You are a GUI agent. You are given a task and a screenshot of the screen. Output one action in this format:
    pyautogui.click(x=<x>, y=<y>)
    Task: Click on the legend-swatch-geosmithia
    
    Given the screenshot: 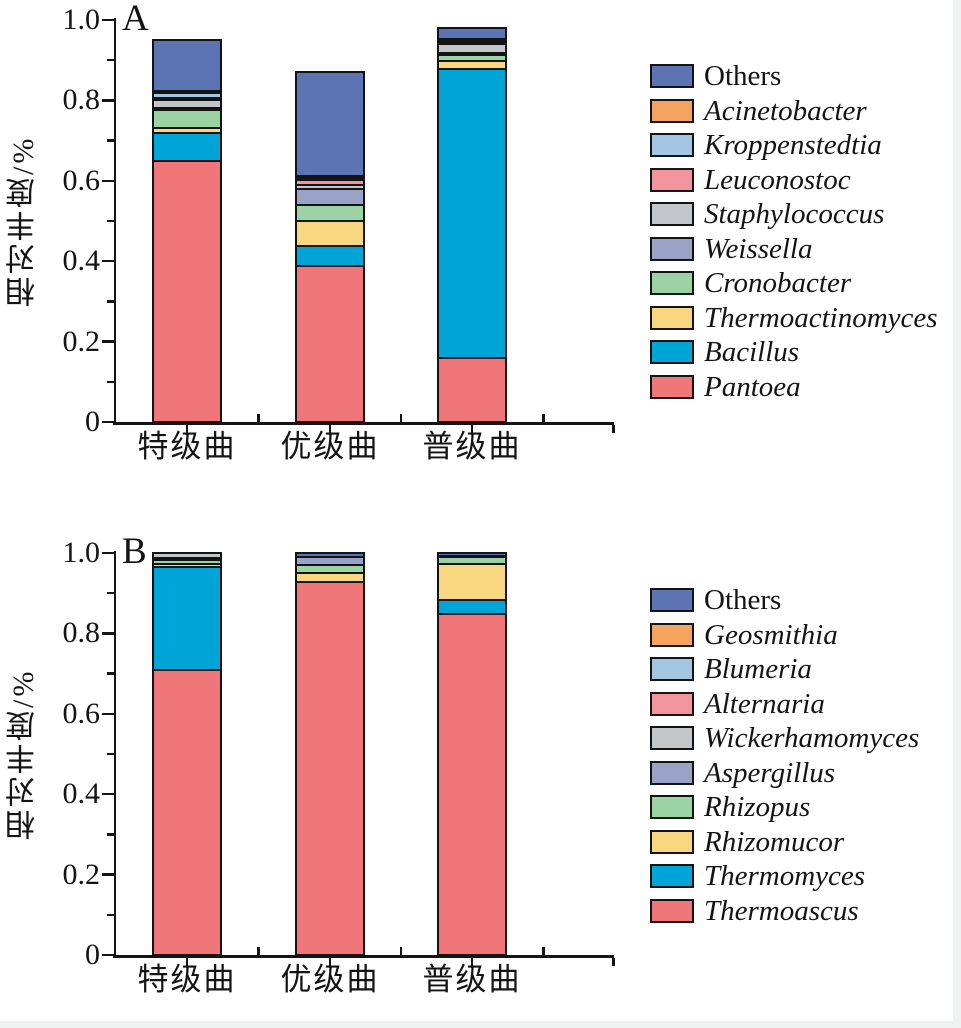 What is the action you would take?
    pyautogui.click(x=672, y=634)
    